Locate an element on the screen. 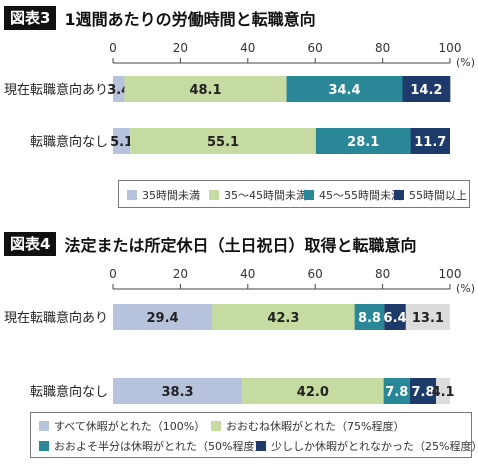  chart2-legend-label-2: おおむね休暇がとれた（75%程度） is located at coordinates (315, 426).